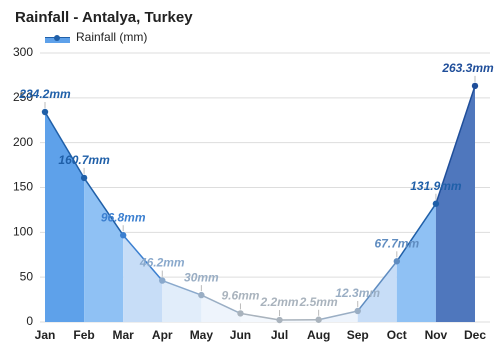  What do you see at coordinates (27, 276) in the screenshot?
I see `y-tick-label: 50` at bounding box center [27, 276].